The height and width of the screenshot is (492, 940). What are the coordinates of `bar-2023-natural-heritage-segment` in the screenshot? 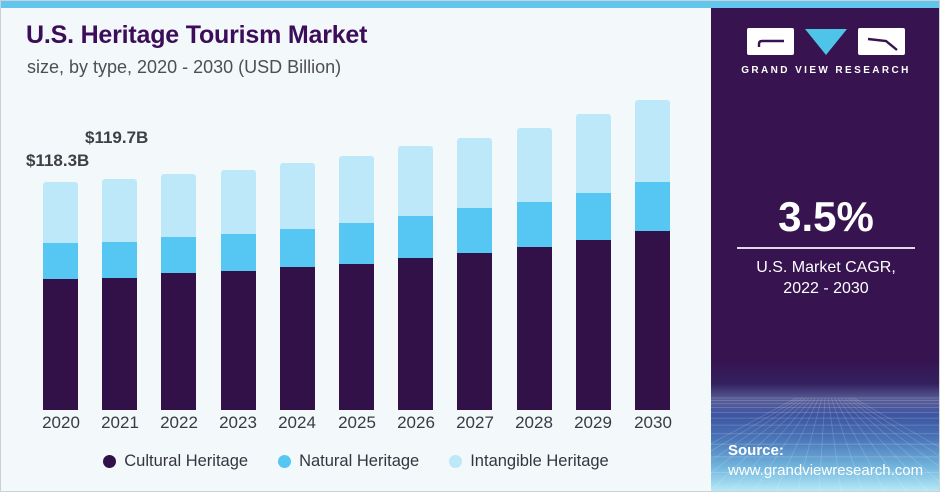 It's located at (238, 252).